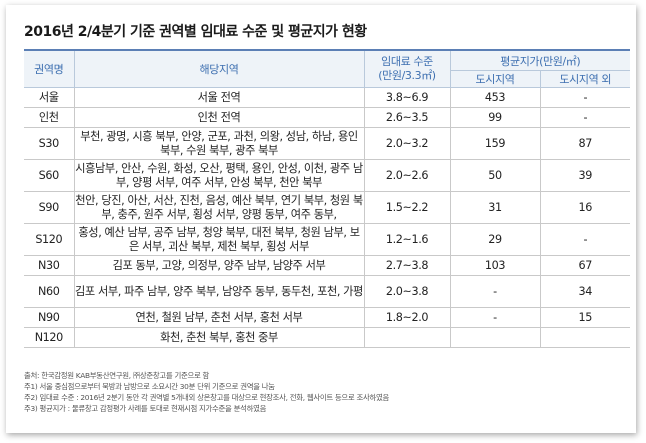 This screenshot has height=443, width=646. I want to click on table-row: N90 연천, 철원 남부, 춘천 서부, 홍천 서부 1.8~2.0 - 15, so click(327, 317).